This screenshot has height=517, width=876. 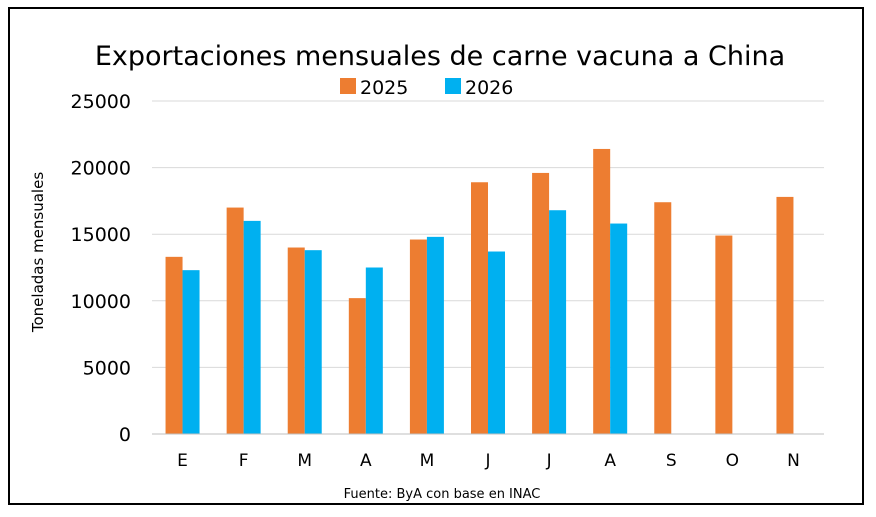 I want to click on x-tick-label: S, so click(x=671, y=461).